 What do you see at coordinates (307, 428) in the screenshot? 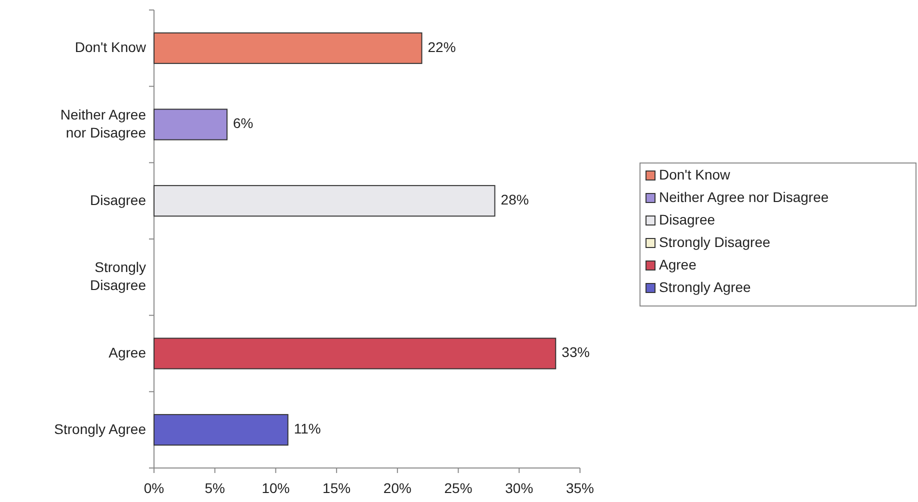
I see `data-label: 11%` at bounding box center [307, 428].